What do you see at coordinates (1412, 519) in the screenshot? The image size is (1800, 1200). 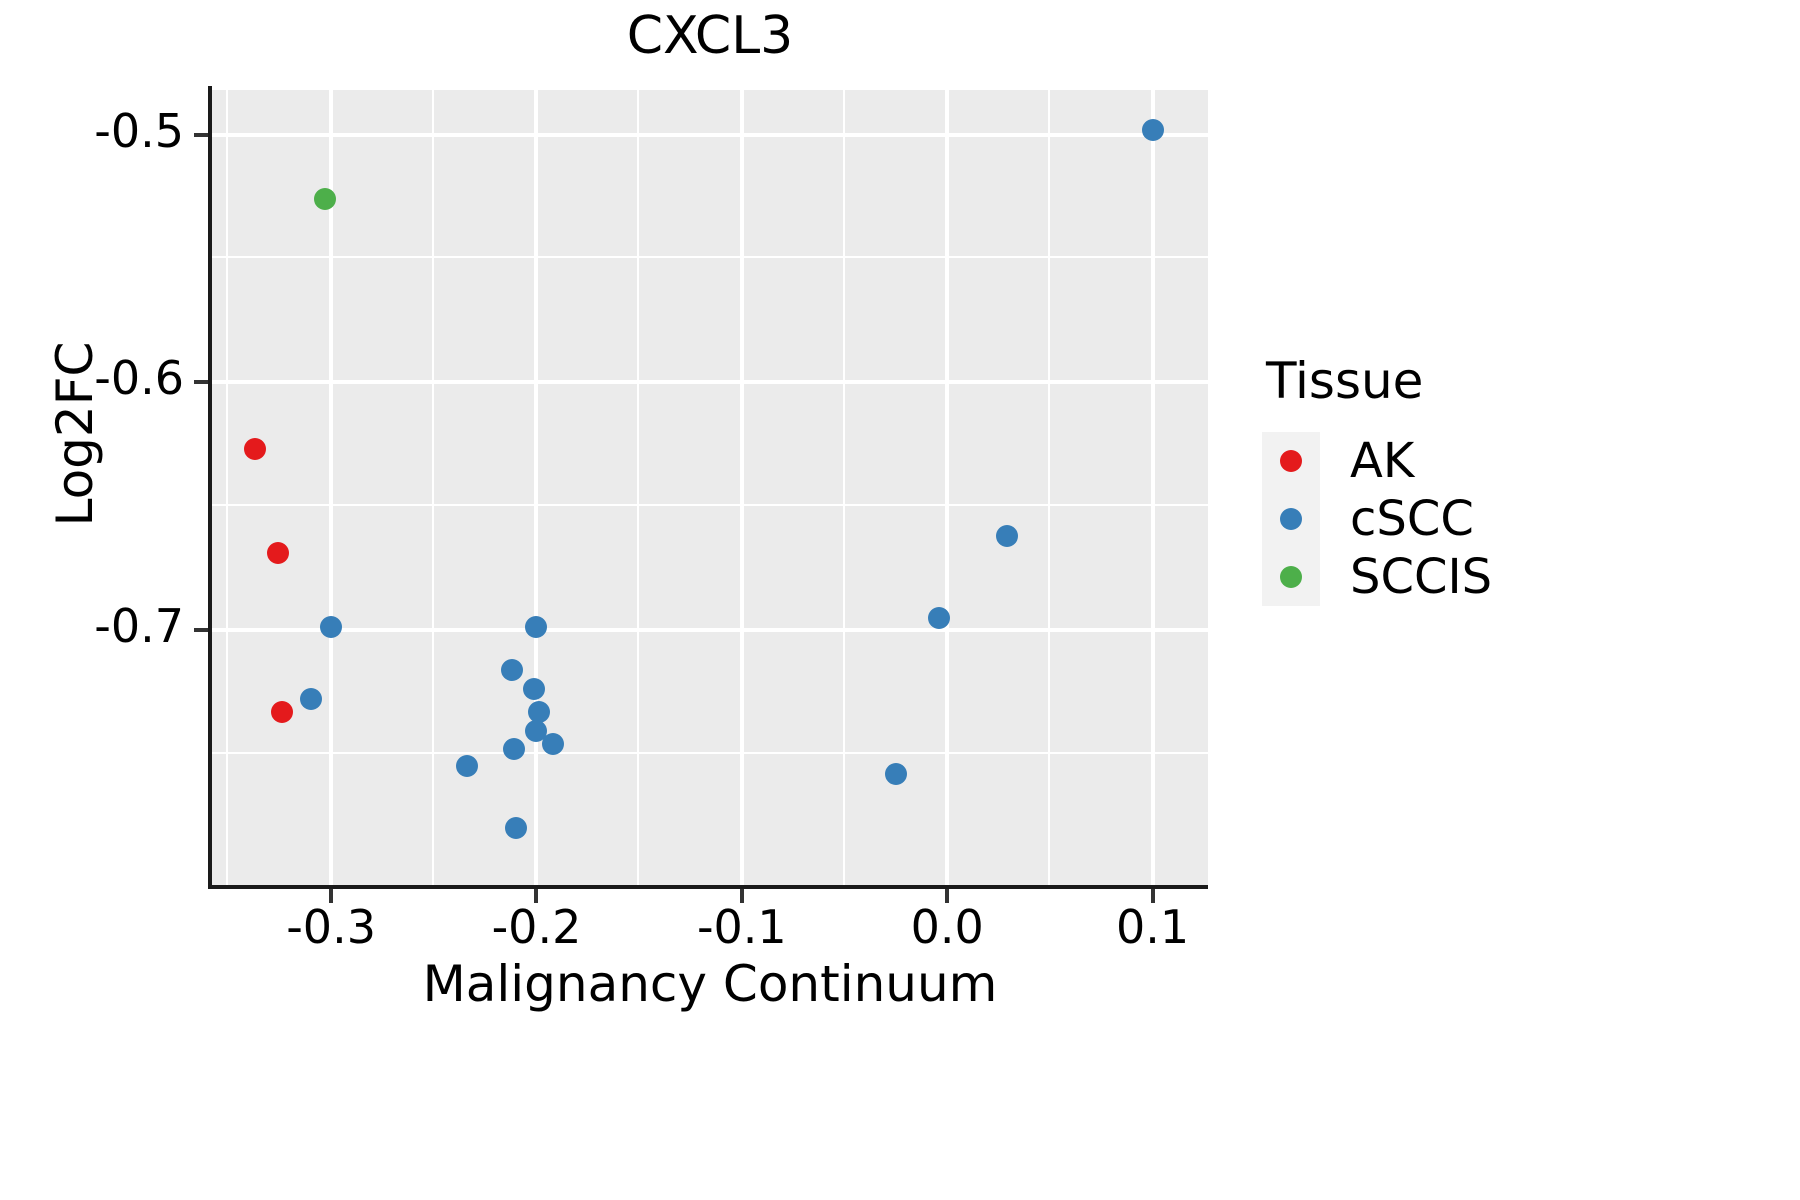 I see `legend-item-label: cSCC` at bounding box center [1412, 519].